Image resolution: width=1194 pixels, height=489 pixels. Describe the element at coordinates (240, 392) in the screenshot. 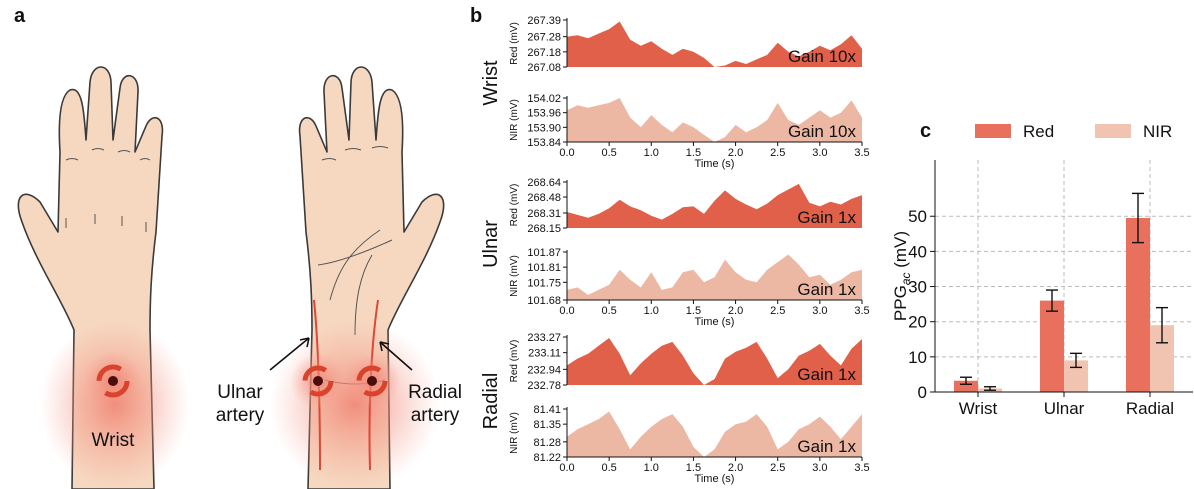

I see `ulnar-label: Ulnar` at that location.